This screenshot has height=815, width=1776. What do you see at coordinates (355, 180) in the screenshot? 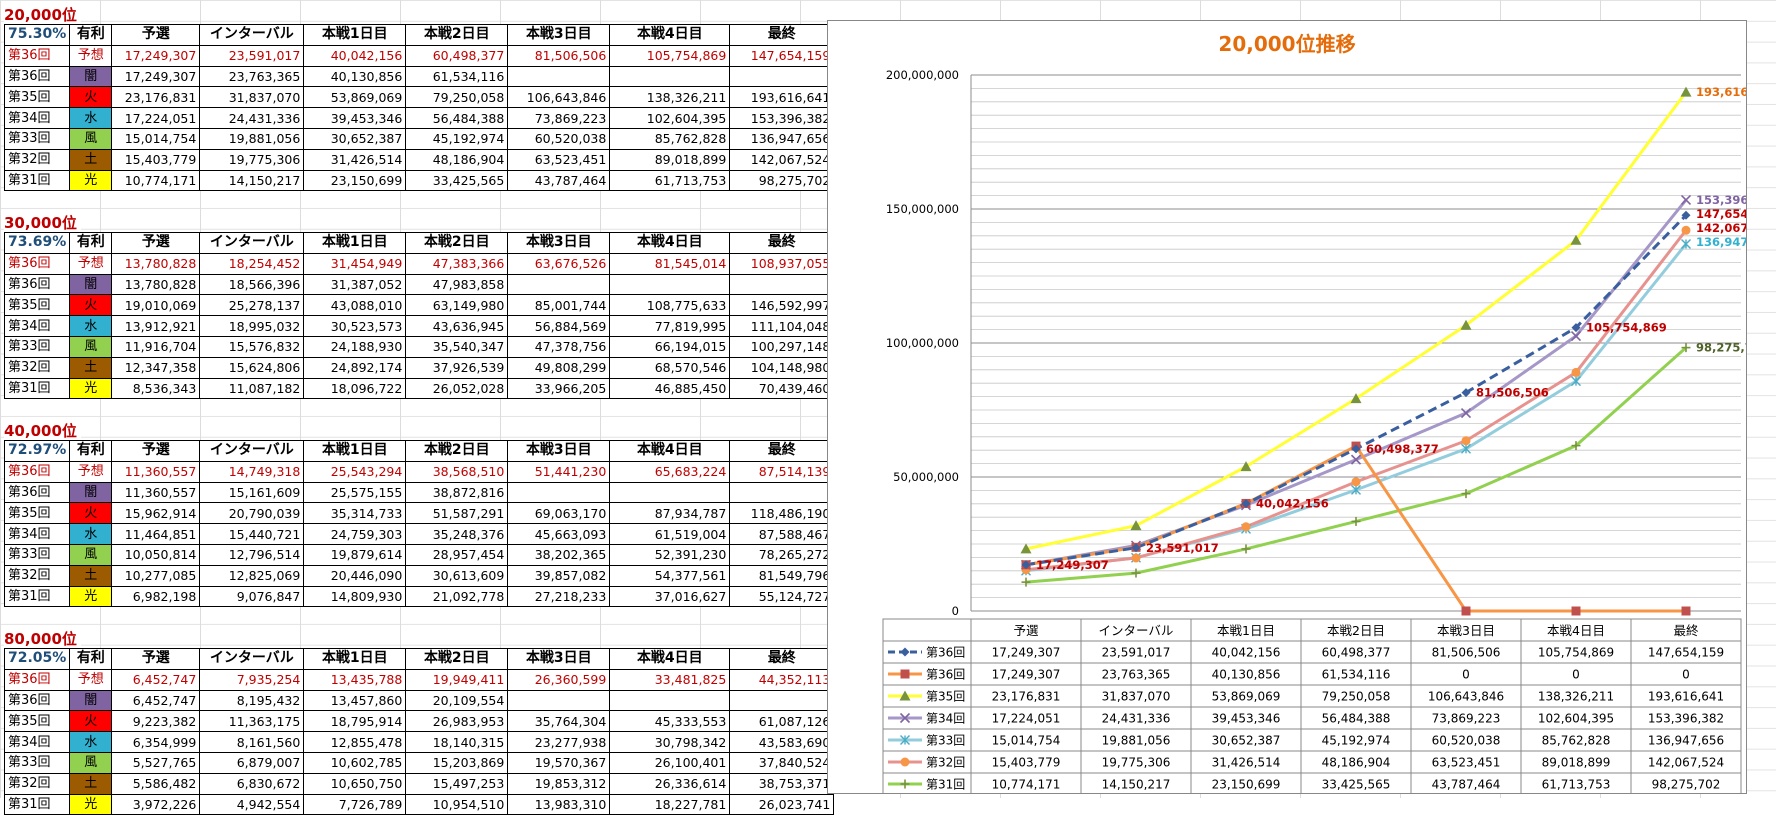
I see `value-cell: 23,150,699` at bounding box center [355, 180].